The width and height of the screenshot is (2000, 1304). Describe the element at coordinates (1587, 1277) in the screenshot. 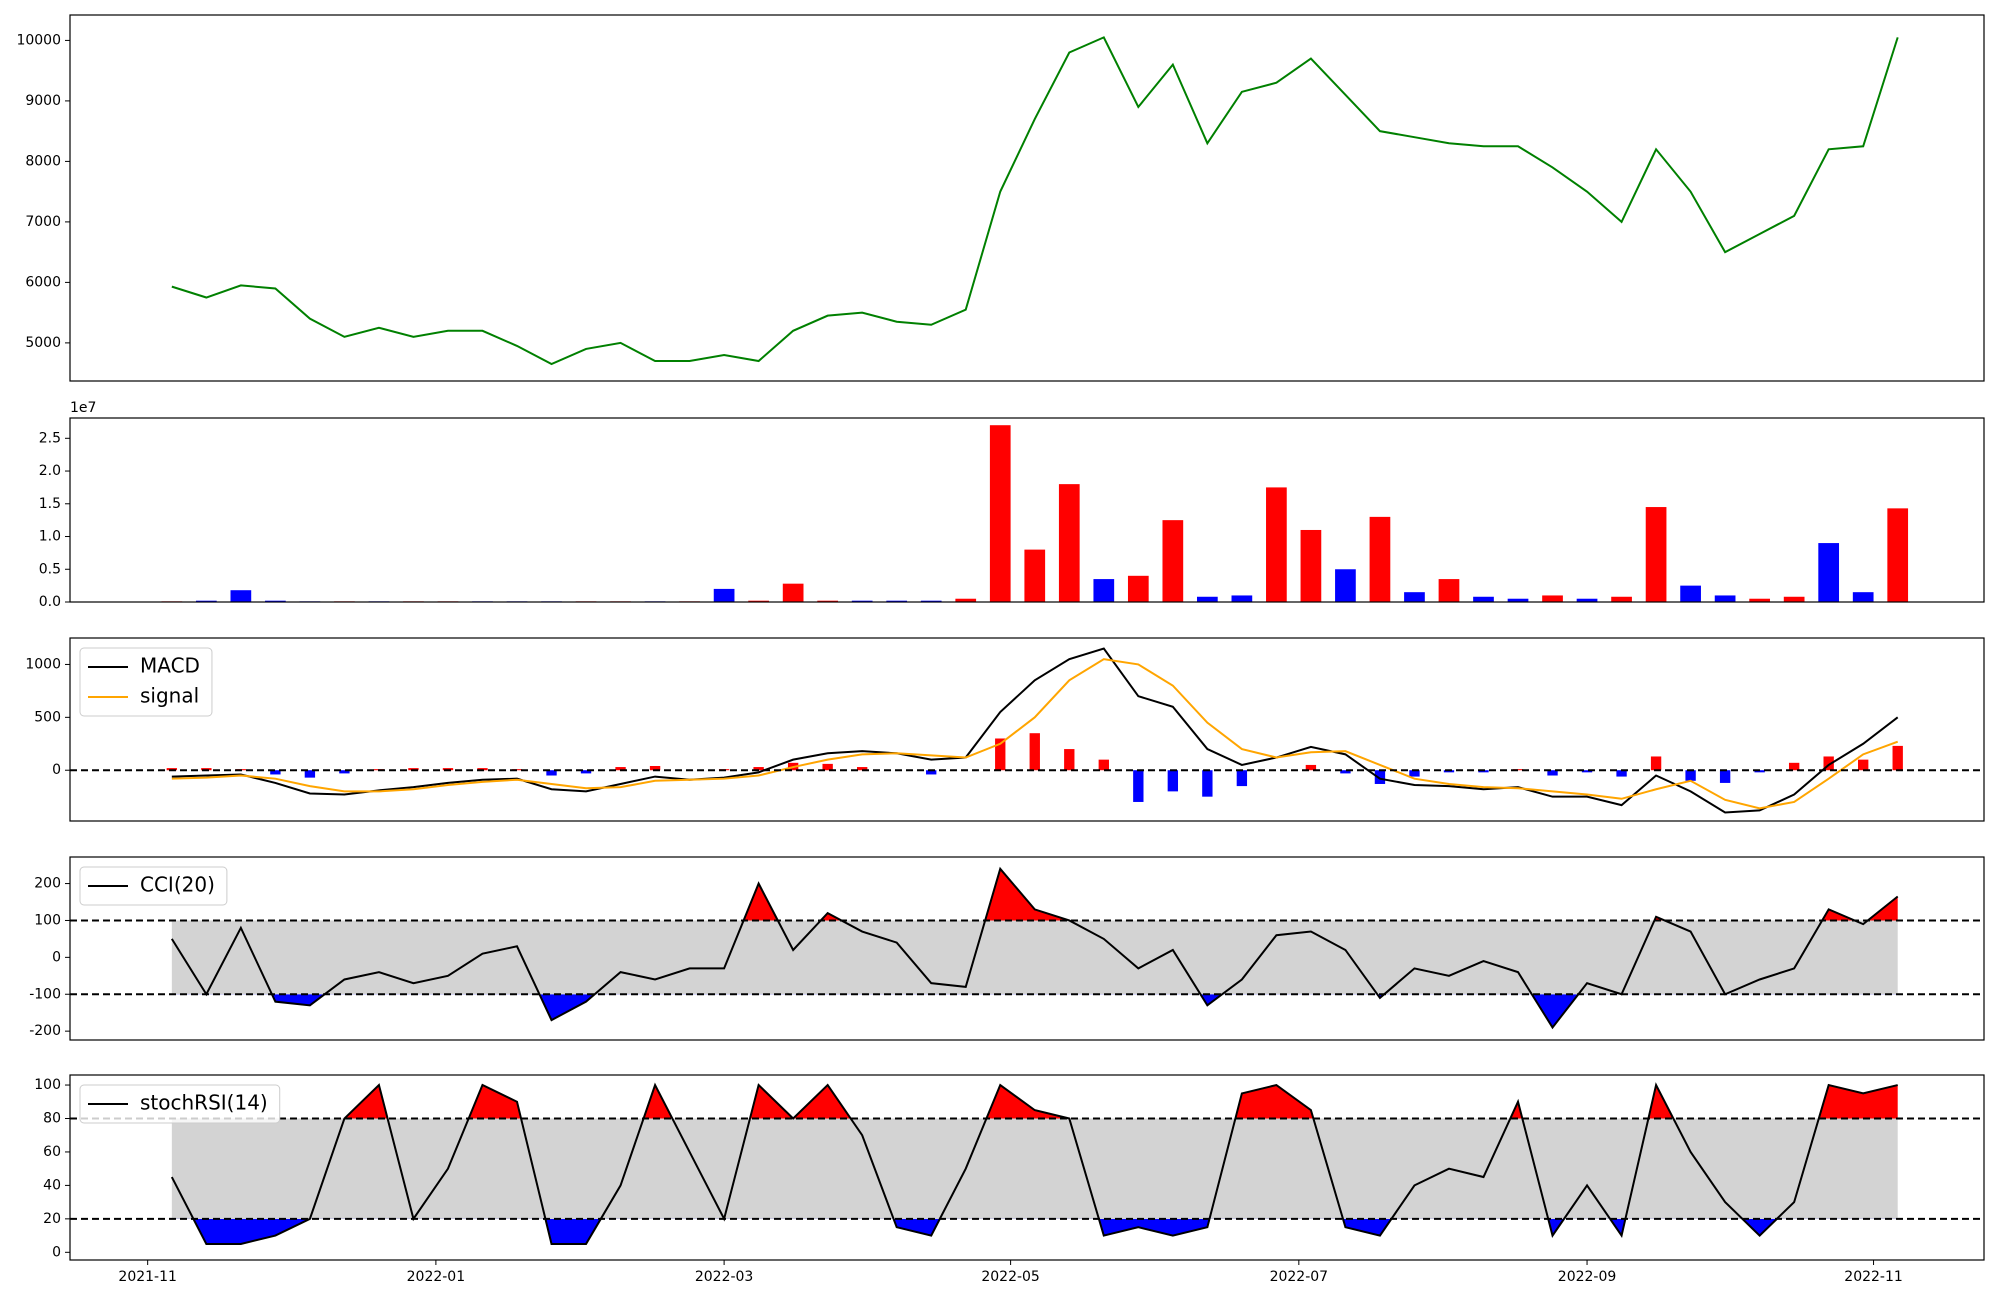

I see `x-tick-label: 2022-09` at that location.